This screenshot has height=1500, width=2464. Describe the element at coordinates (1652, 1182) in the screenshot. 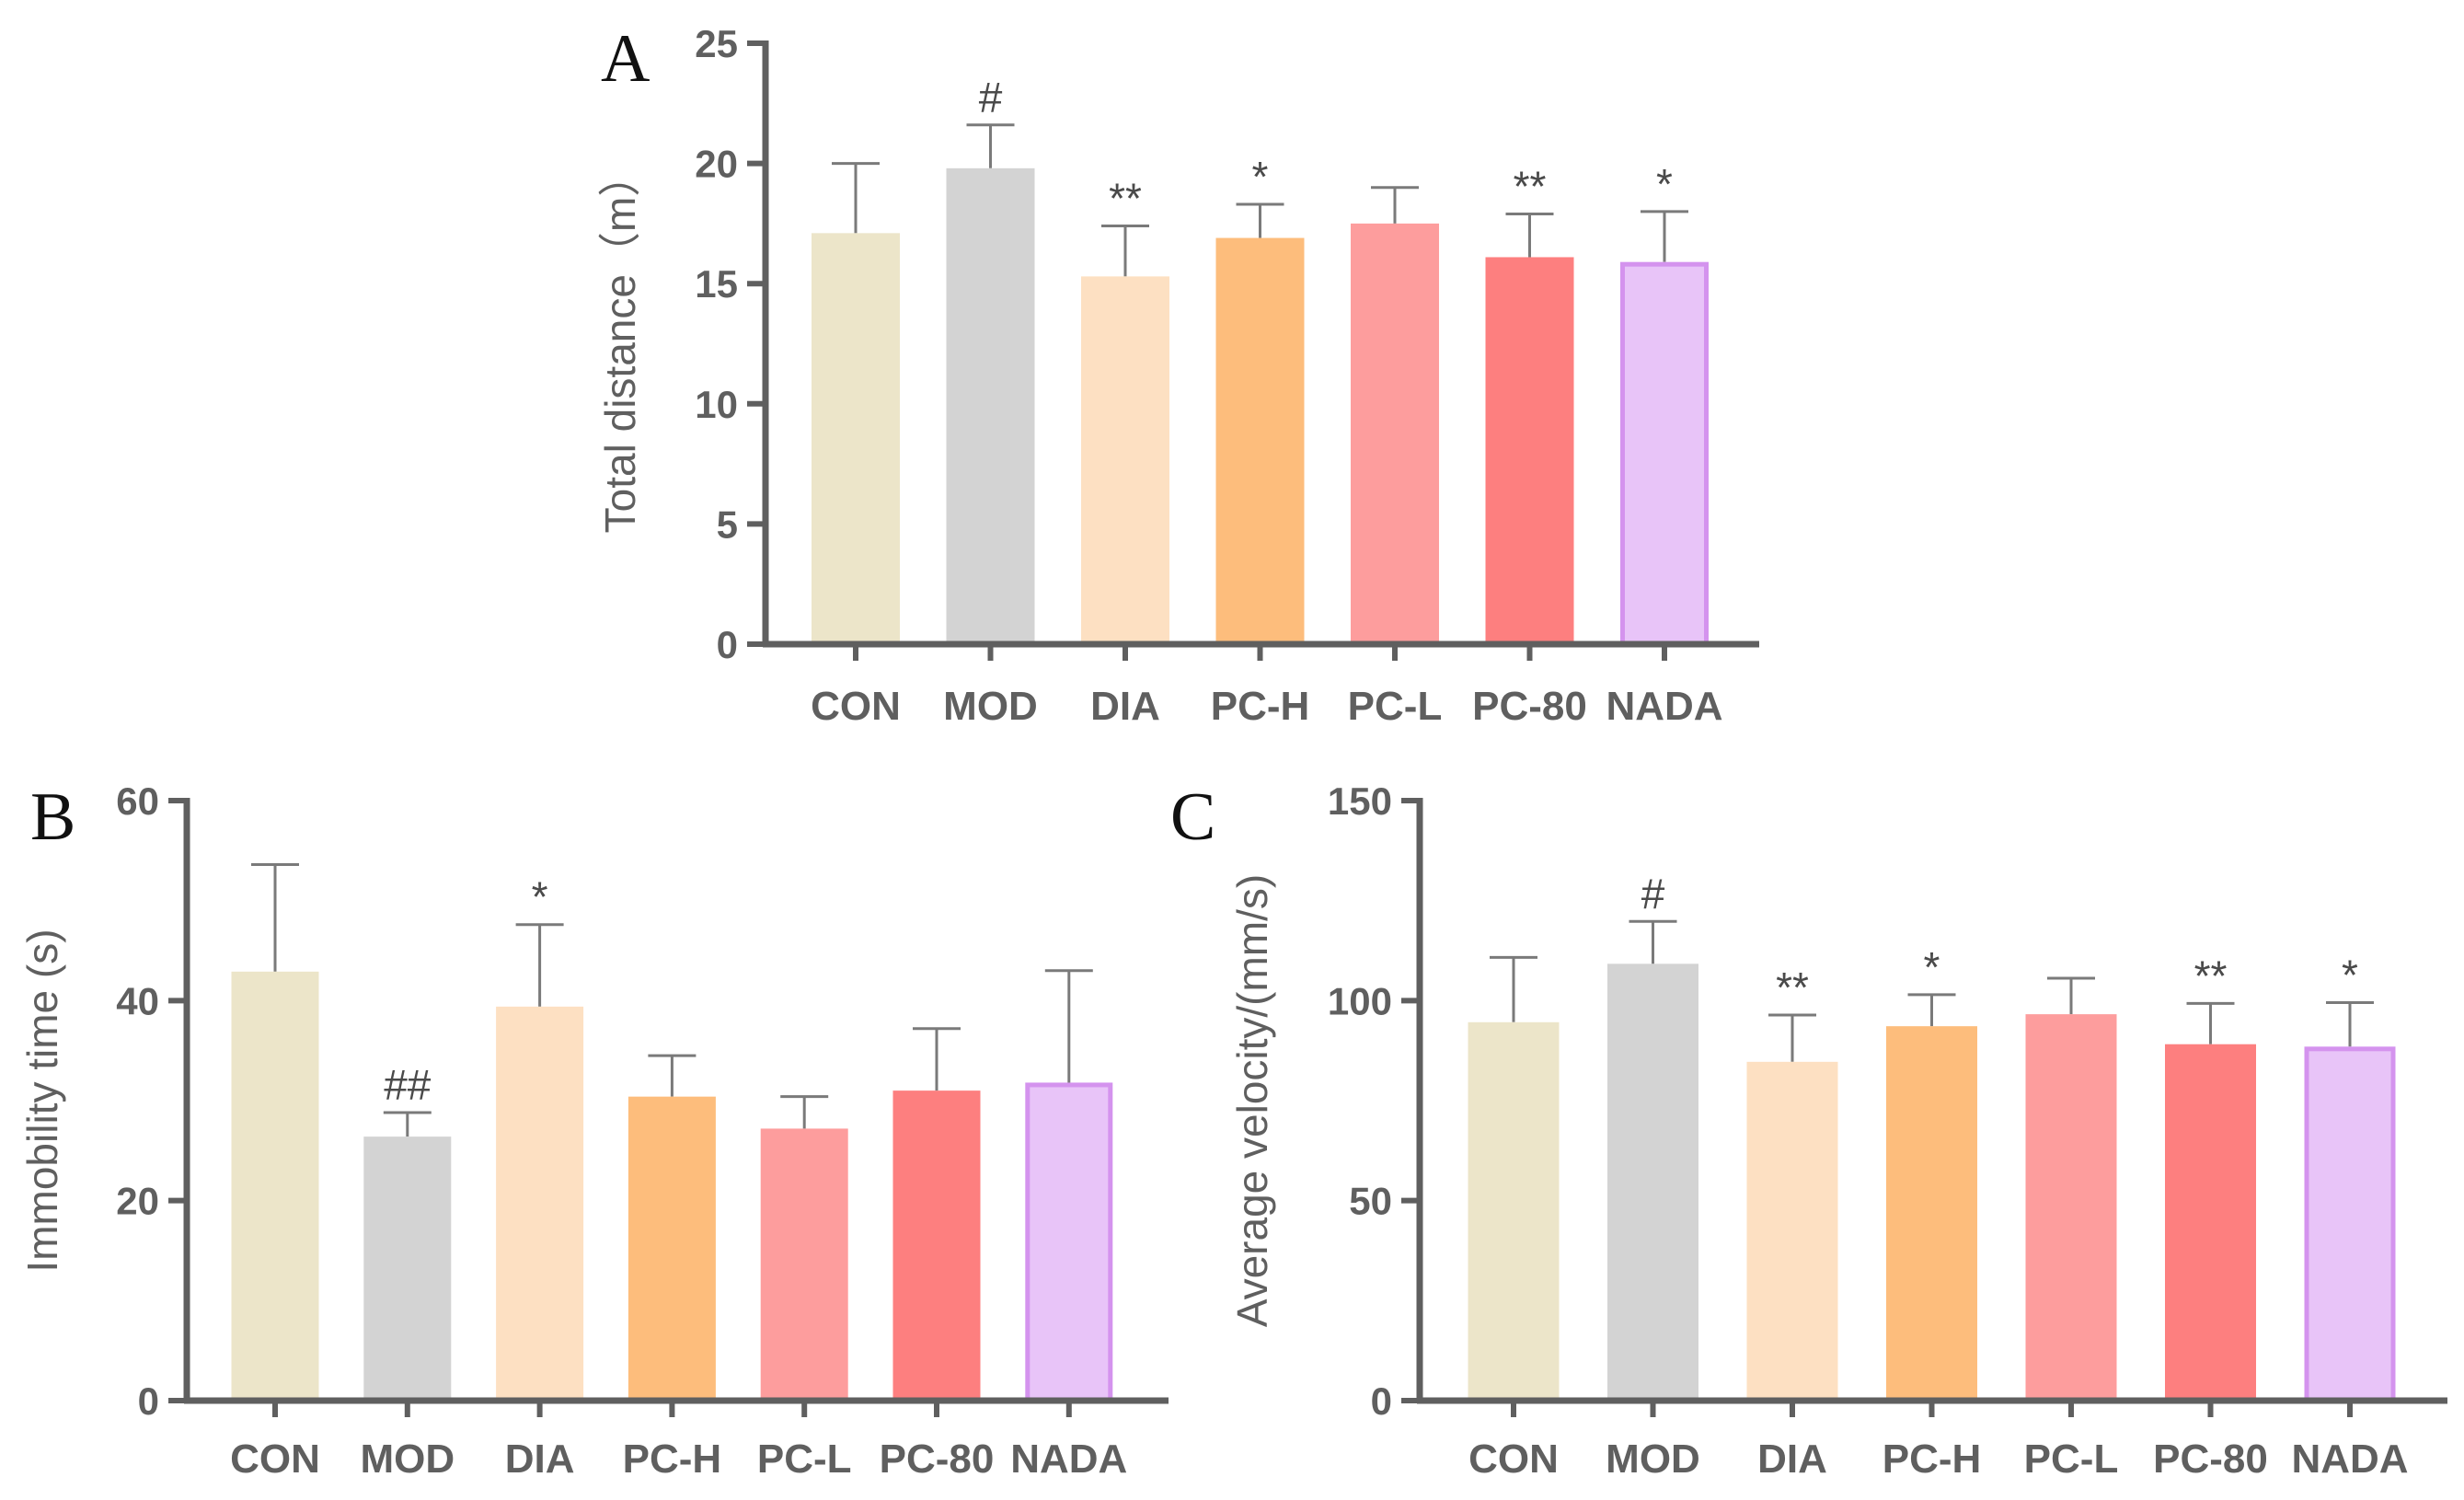

I see `bar-c-mod` at that location.